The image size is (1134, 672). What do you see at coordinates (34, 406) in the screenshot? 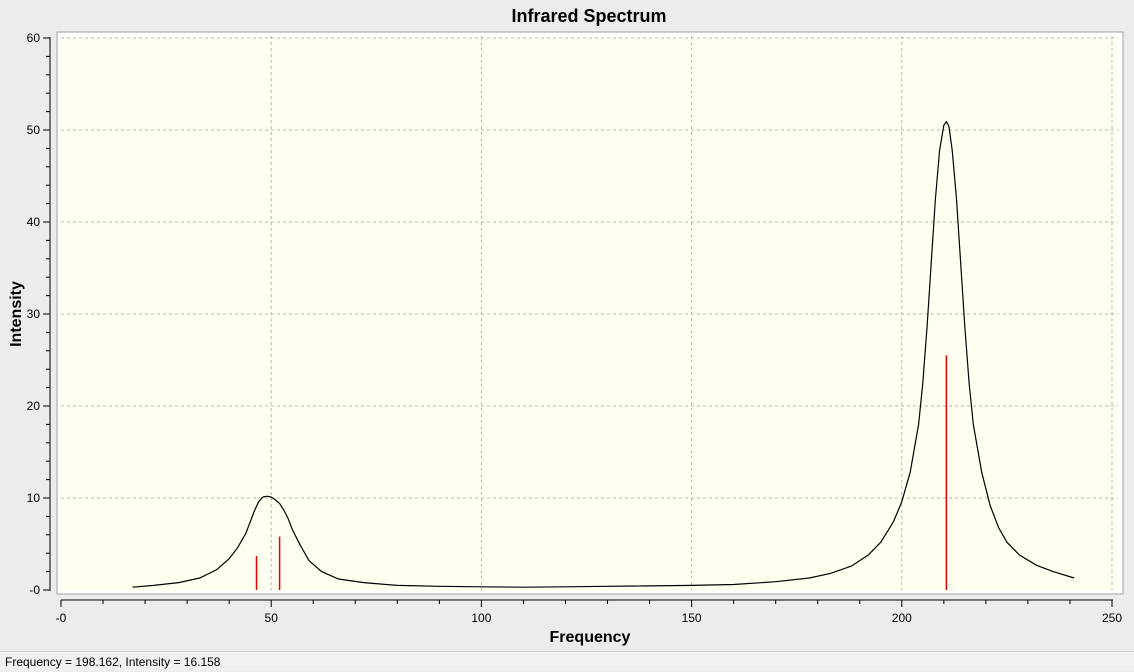
I see `y-tick-label: 20` at bounding box center [34, 406].